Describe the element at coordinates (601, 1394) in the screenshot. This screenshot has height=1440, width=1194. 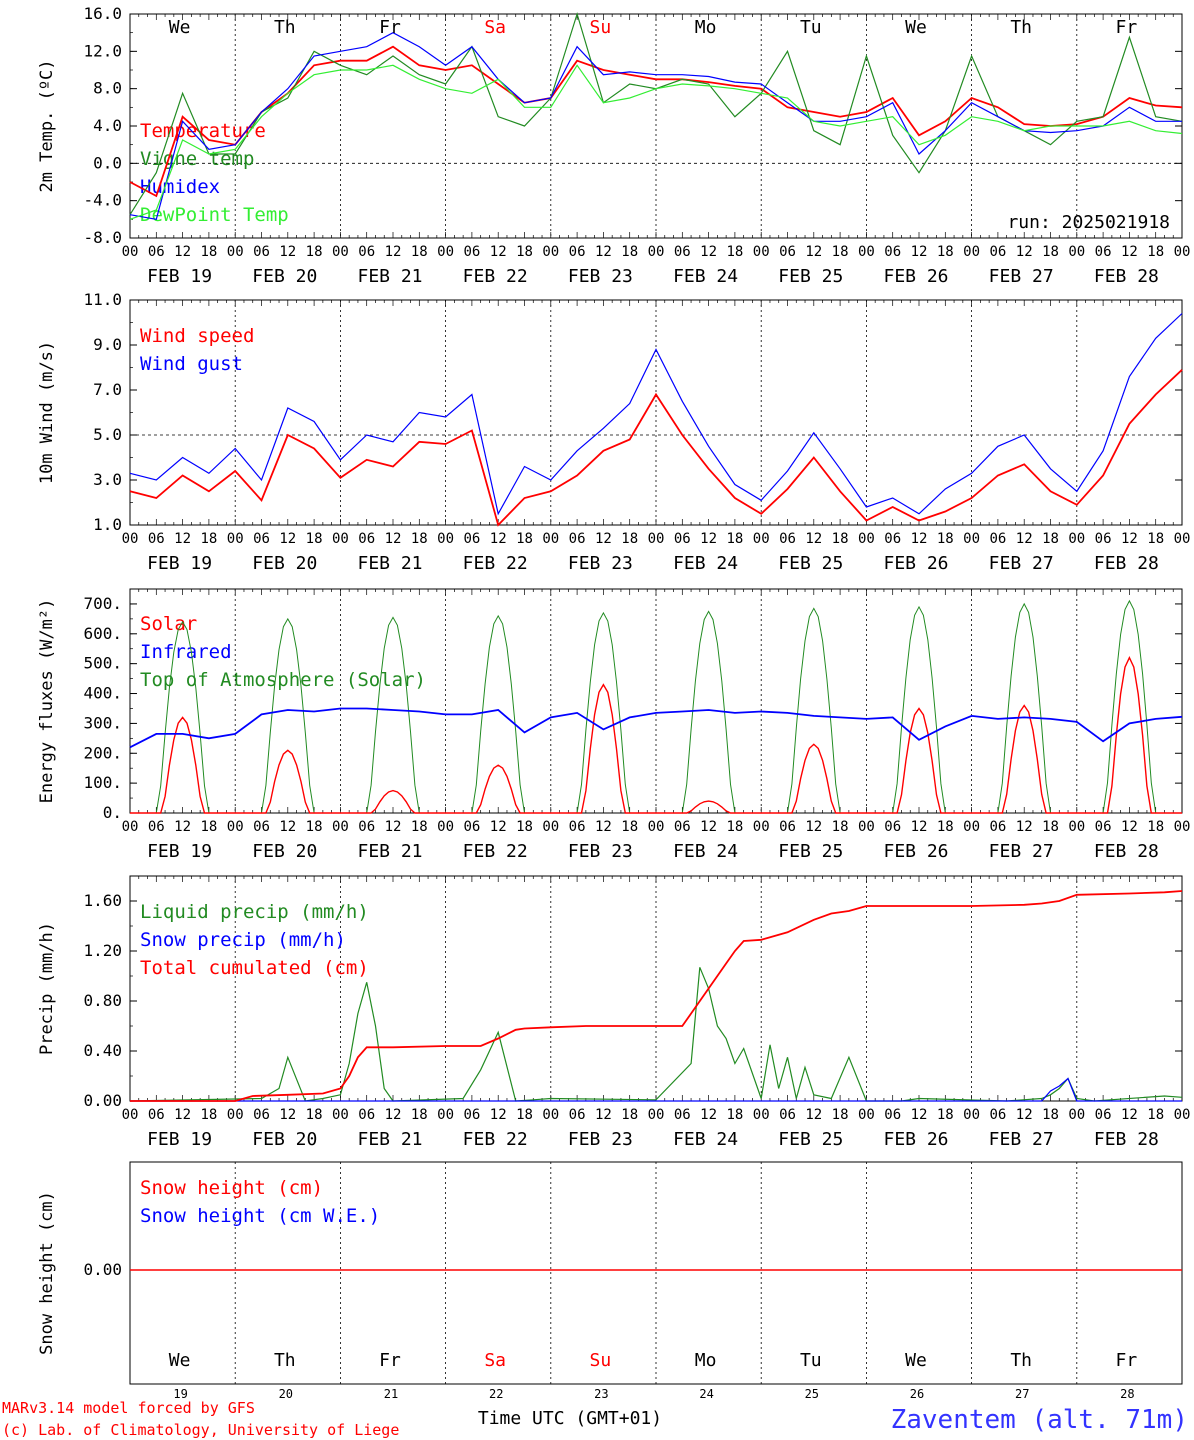
I see `day-number: 23` at that location.